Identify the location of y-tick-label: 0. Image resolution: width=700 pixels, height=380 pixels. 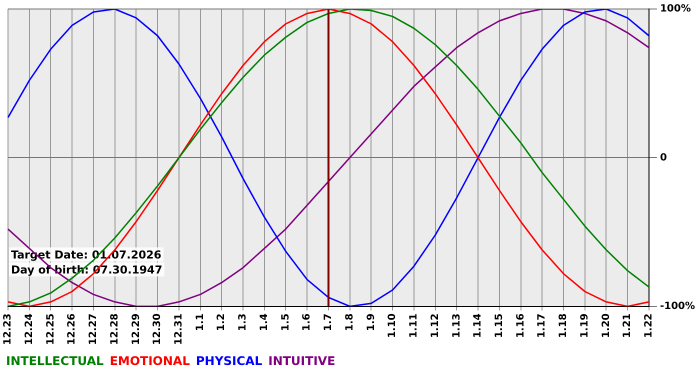
(663, 158).